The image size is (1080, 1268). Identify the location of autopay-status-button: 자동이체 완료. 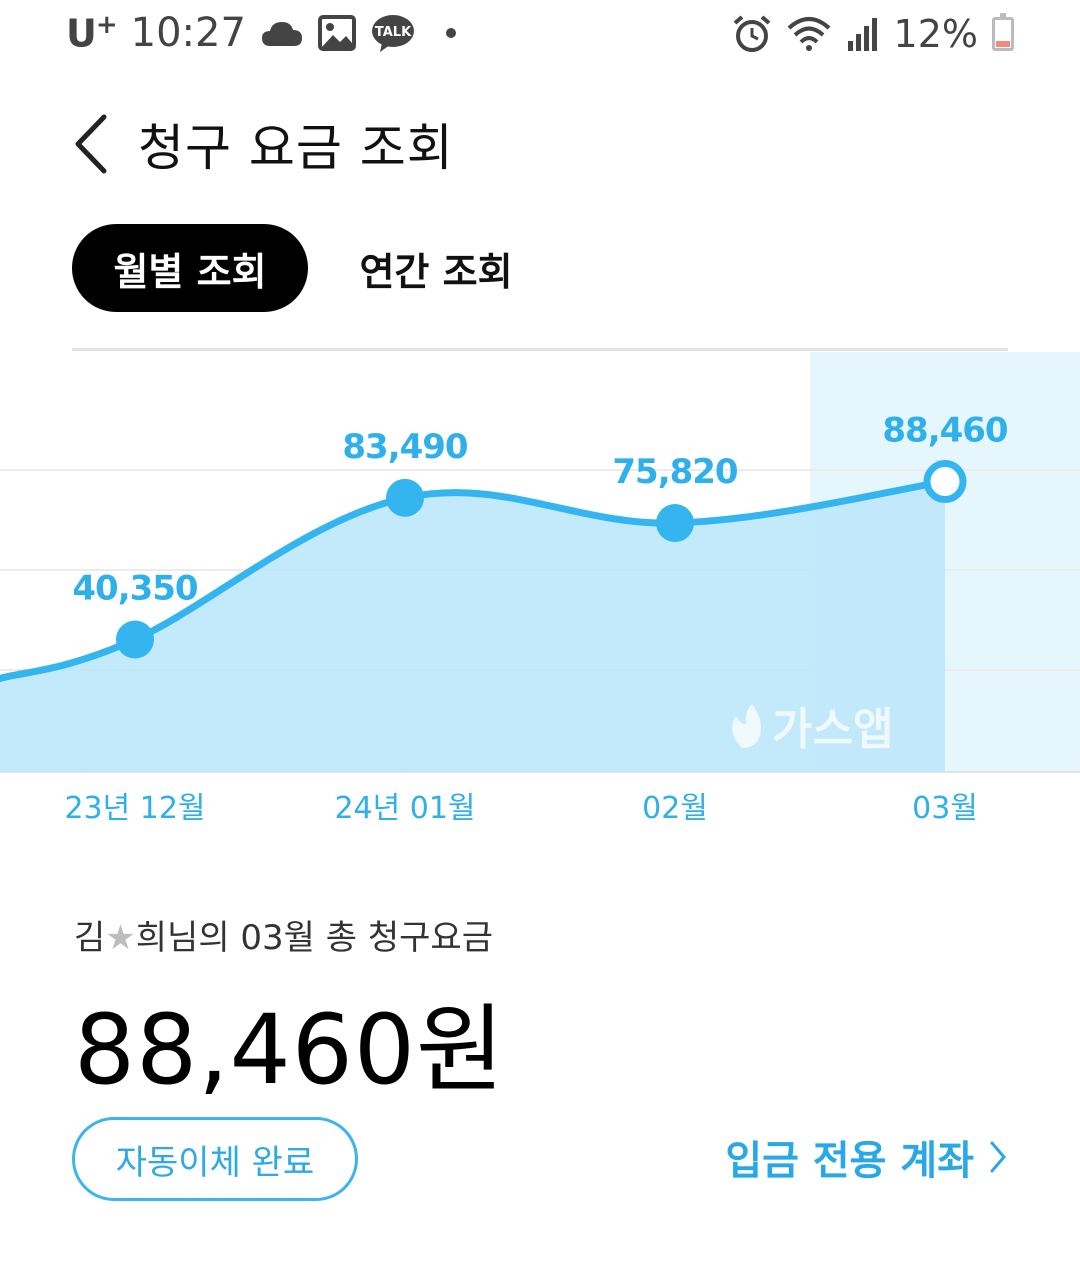
(215, 1159).